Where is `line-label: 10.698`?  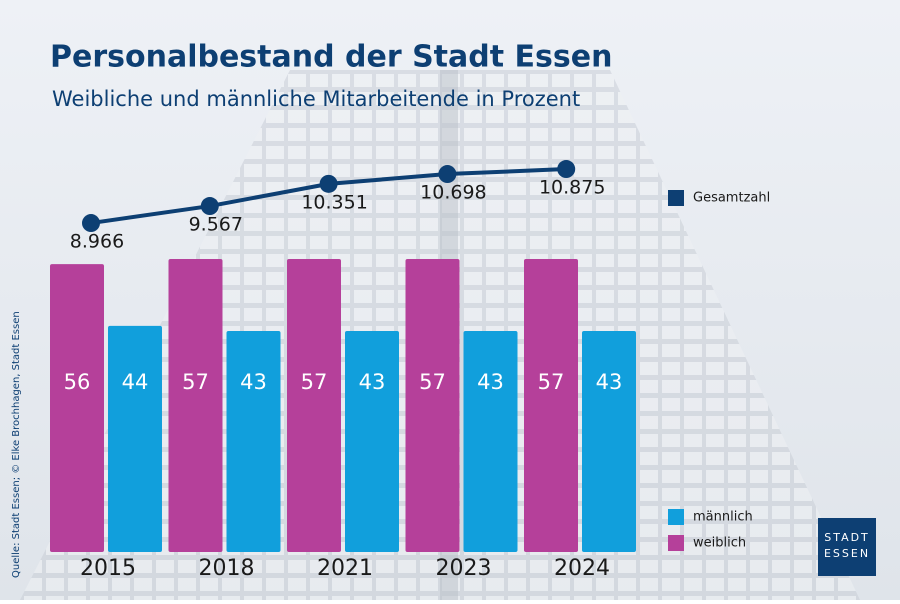 line-label: 10.698 is located at coordinates (453, 193).